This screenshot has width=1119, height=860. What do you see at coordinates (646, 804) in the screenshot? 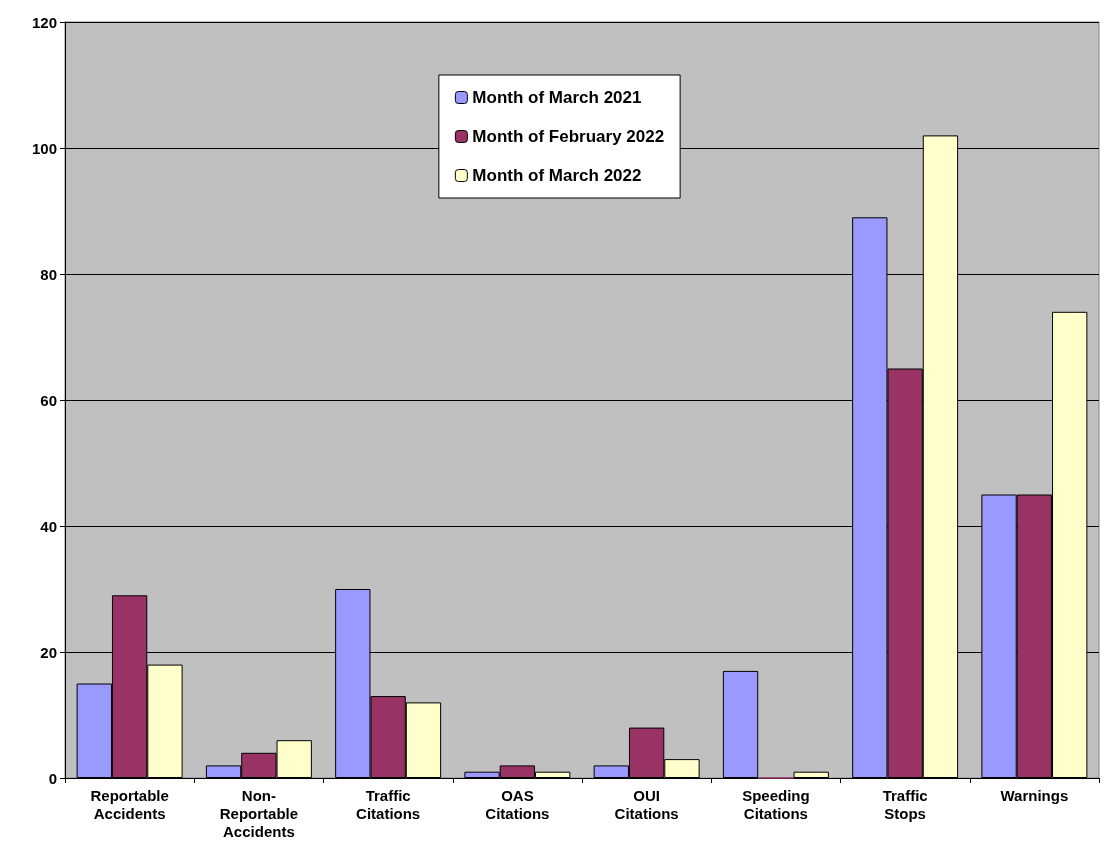
I see `x-tick-label: OUI Citations` at bounding box center [646, 804].